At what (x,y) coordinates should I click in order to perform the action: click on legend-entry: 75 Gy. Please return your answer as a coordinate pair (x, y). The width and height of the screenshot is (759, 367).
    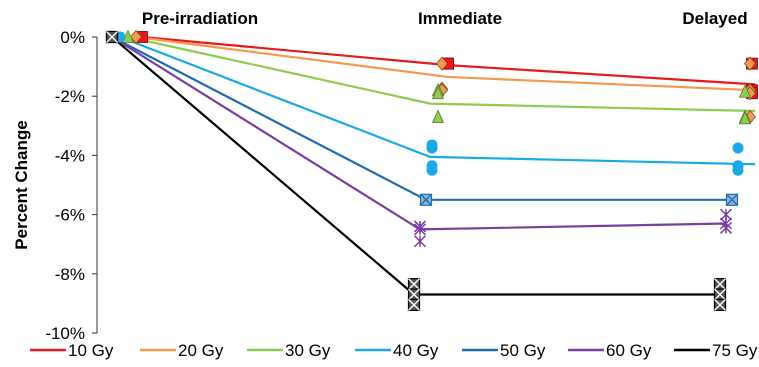
    Looking at the image, I should click on (716, 350).